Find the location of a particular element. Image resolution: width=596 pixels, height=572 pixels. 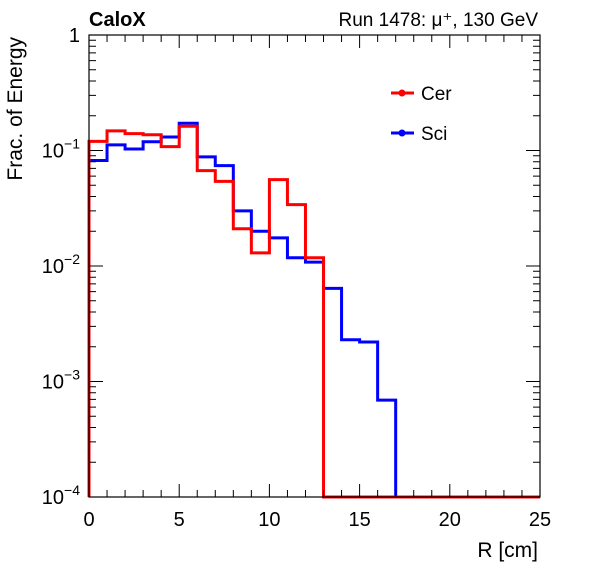

y-axis-label: Frac. of Energy is located at coordinates (15, 109).